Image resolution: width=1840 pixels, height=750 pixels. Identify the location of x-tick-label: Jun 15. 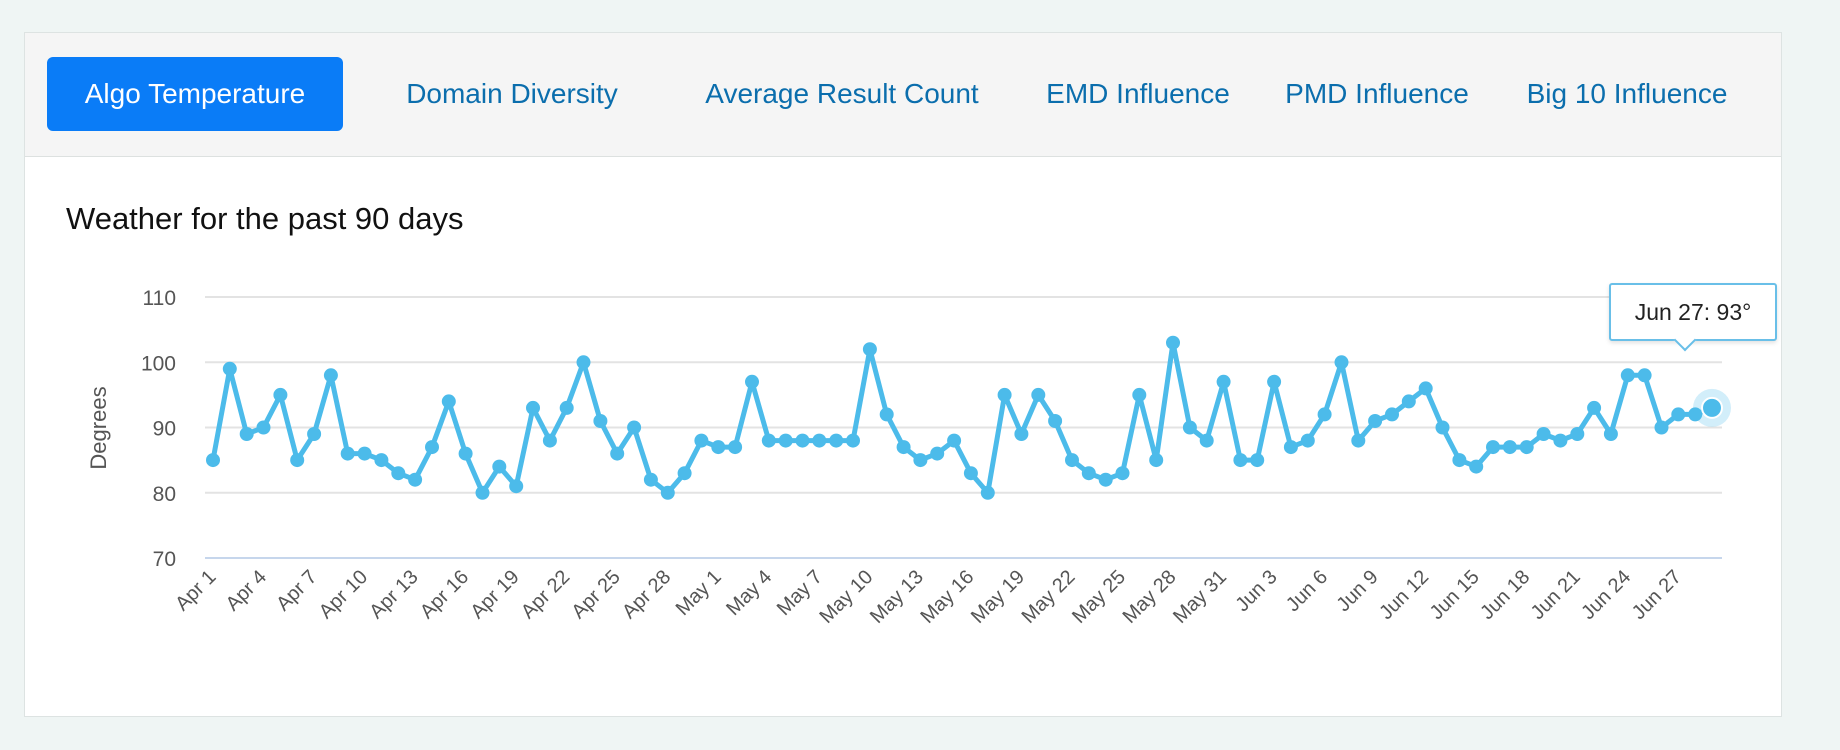
(1455, 595).